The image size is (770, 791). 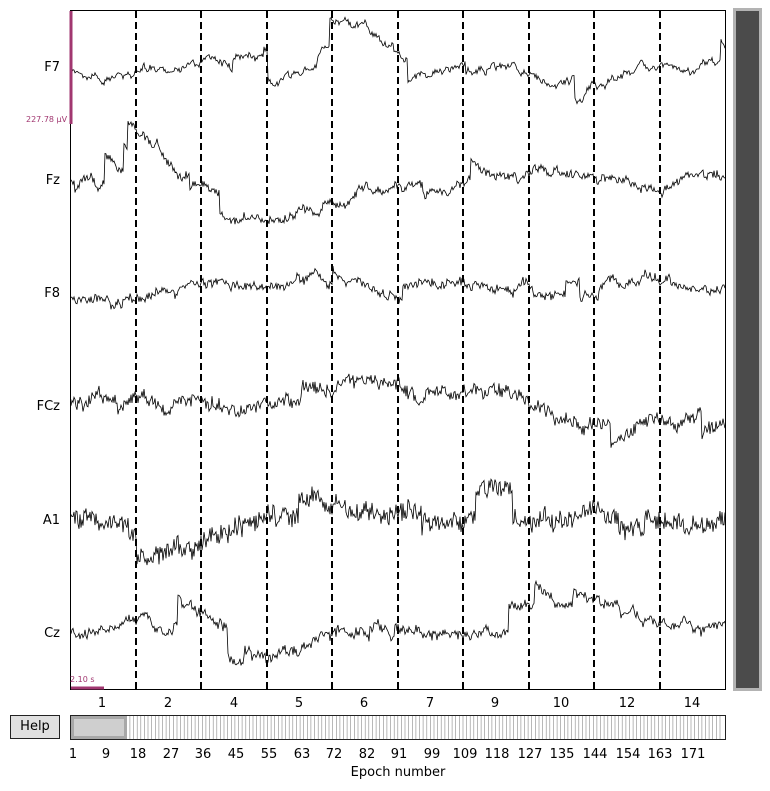 I want to click on epoch-number-label: 2, so click(x=168, y=703).